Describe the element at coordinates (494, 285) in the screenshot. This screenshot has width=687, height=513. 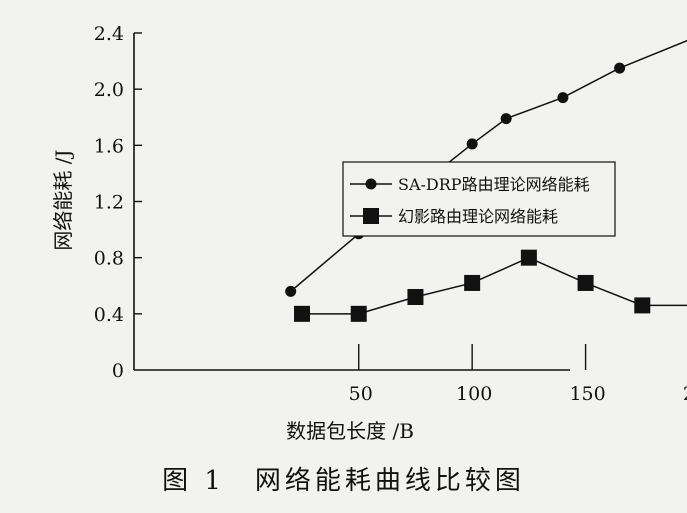
I see `series-2-line` at that location.